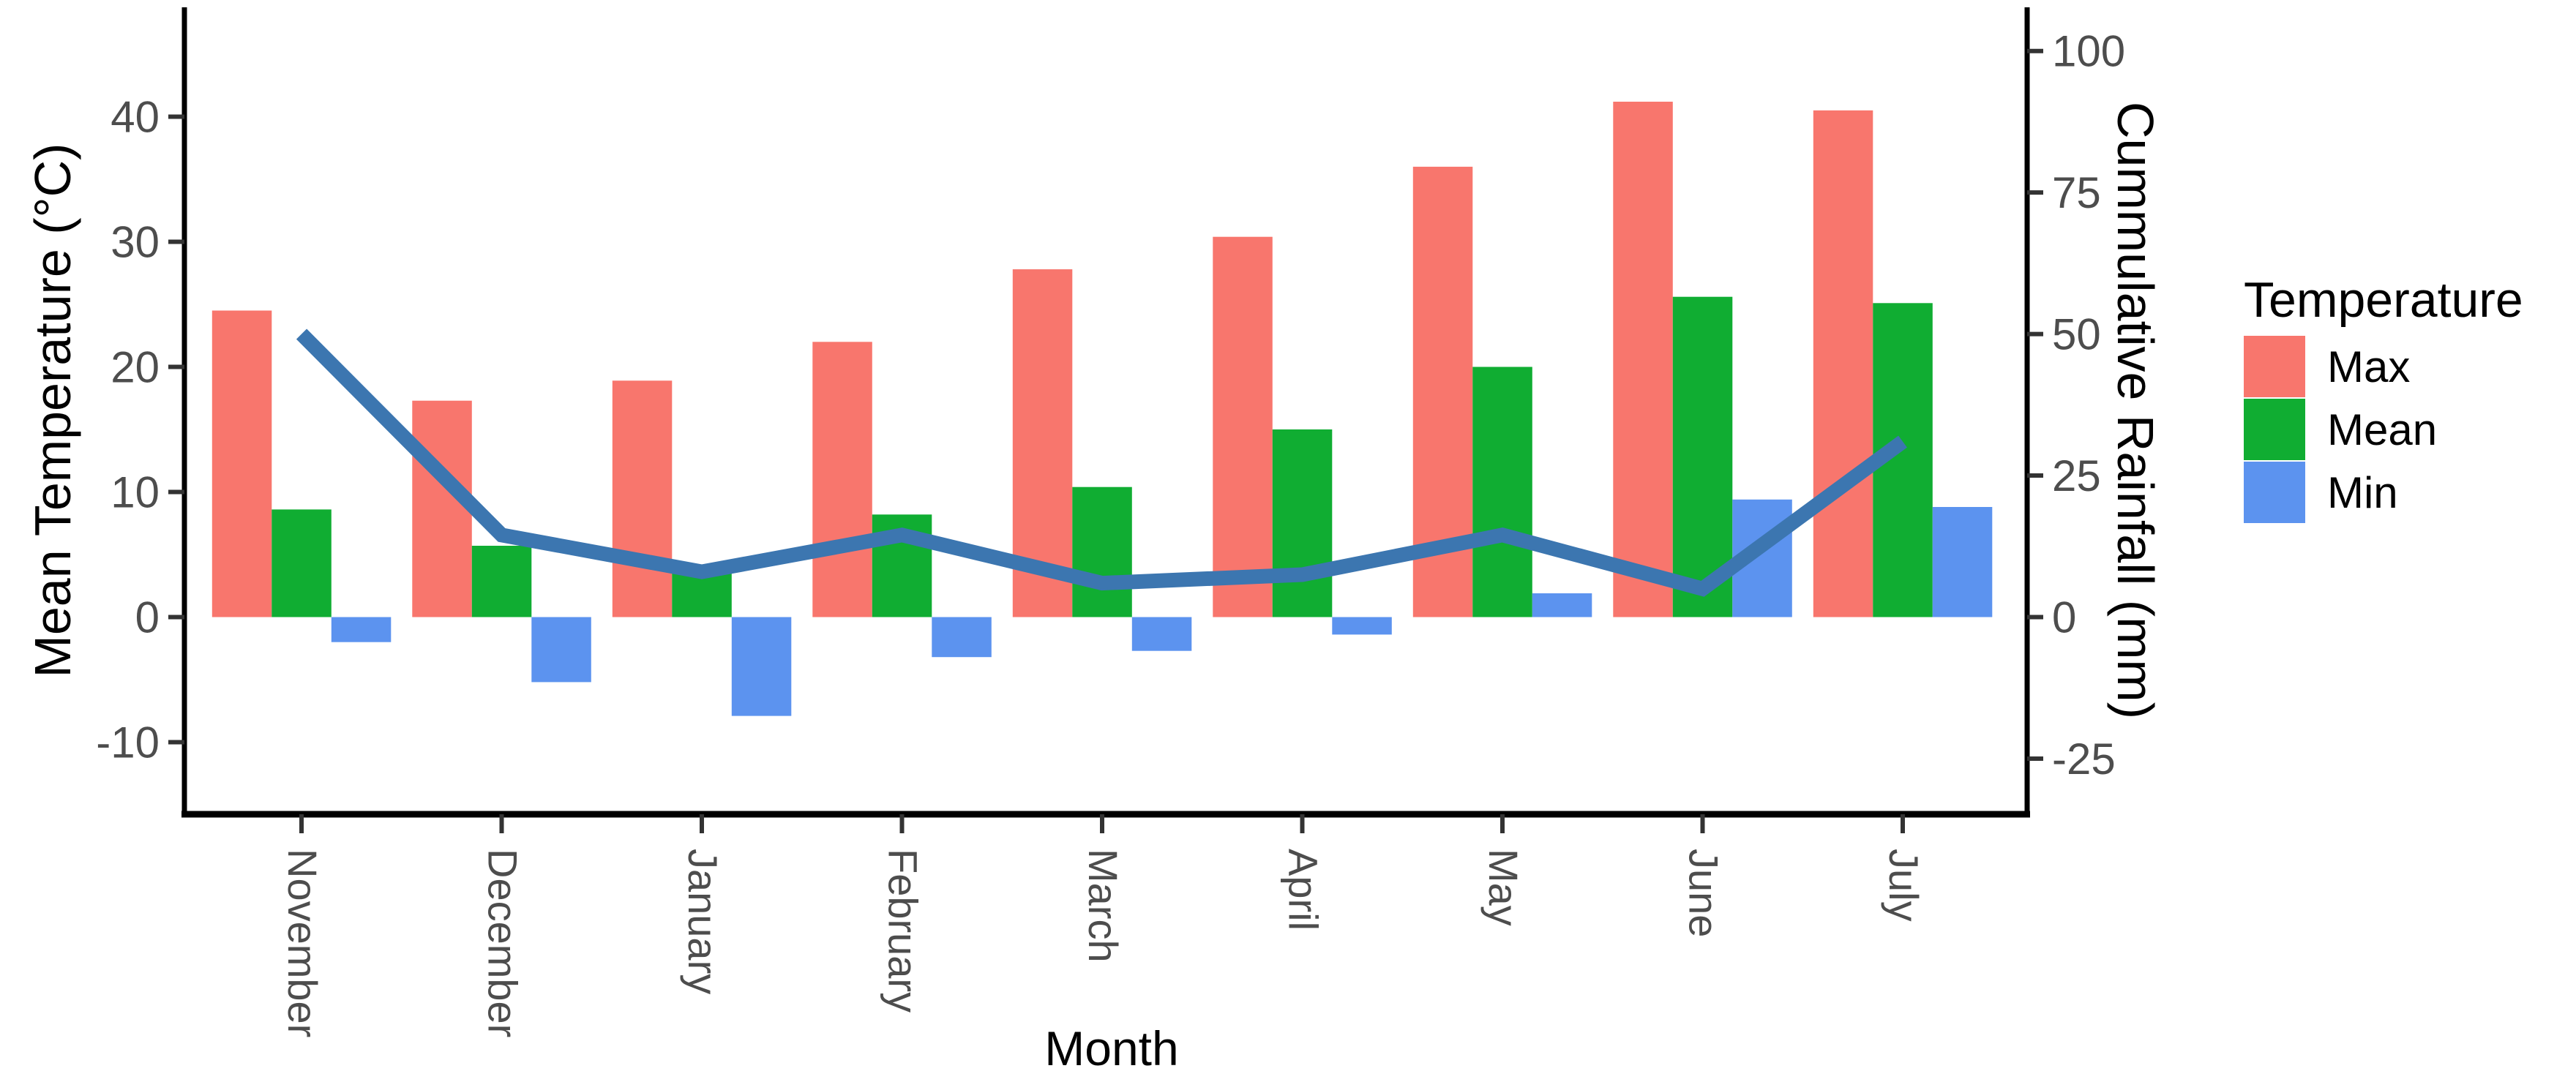 This screenshot has width=2576, height=1082. I want to click on x-axis-title: Month, so click(1111, 1048).